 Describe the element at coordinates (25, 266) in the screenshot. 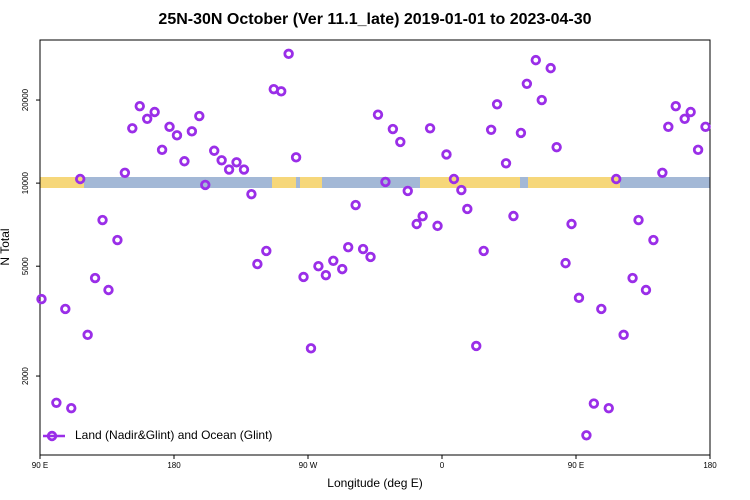

I see `y-tick-label: 5000` at that location.